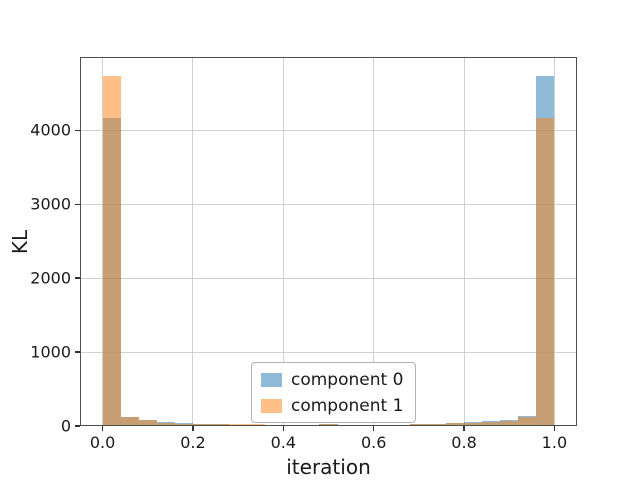  I want to click on x-tick-label: 0.8, so click(464, 442).